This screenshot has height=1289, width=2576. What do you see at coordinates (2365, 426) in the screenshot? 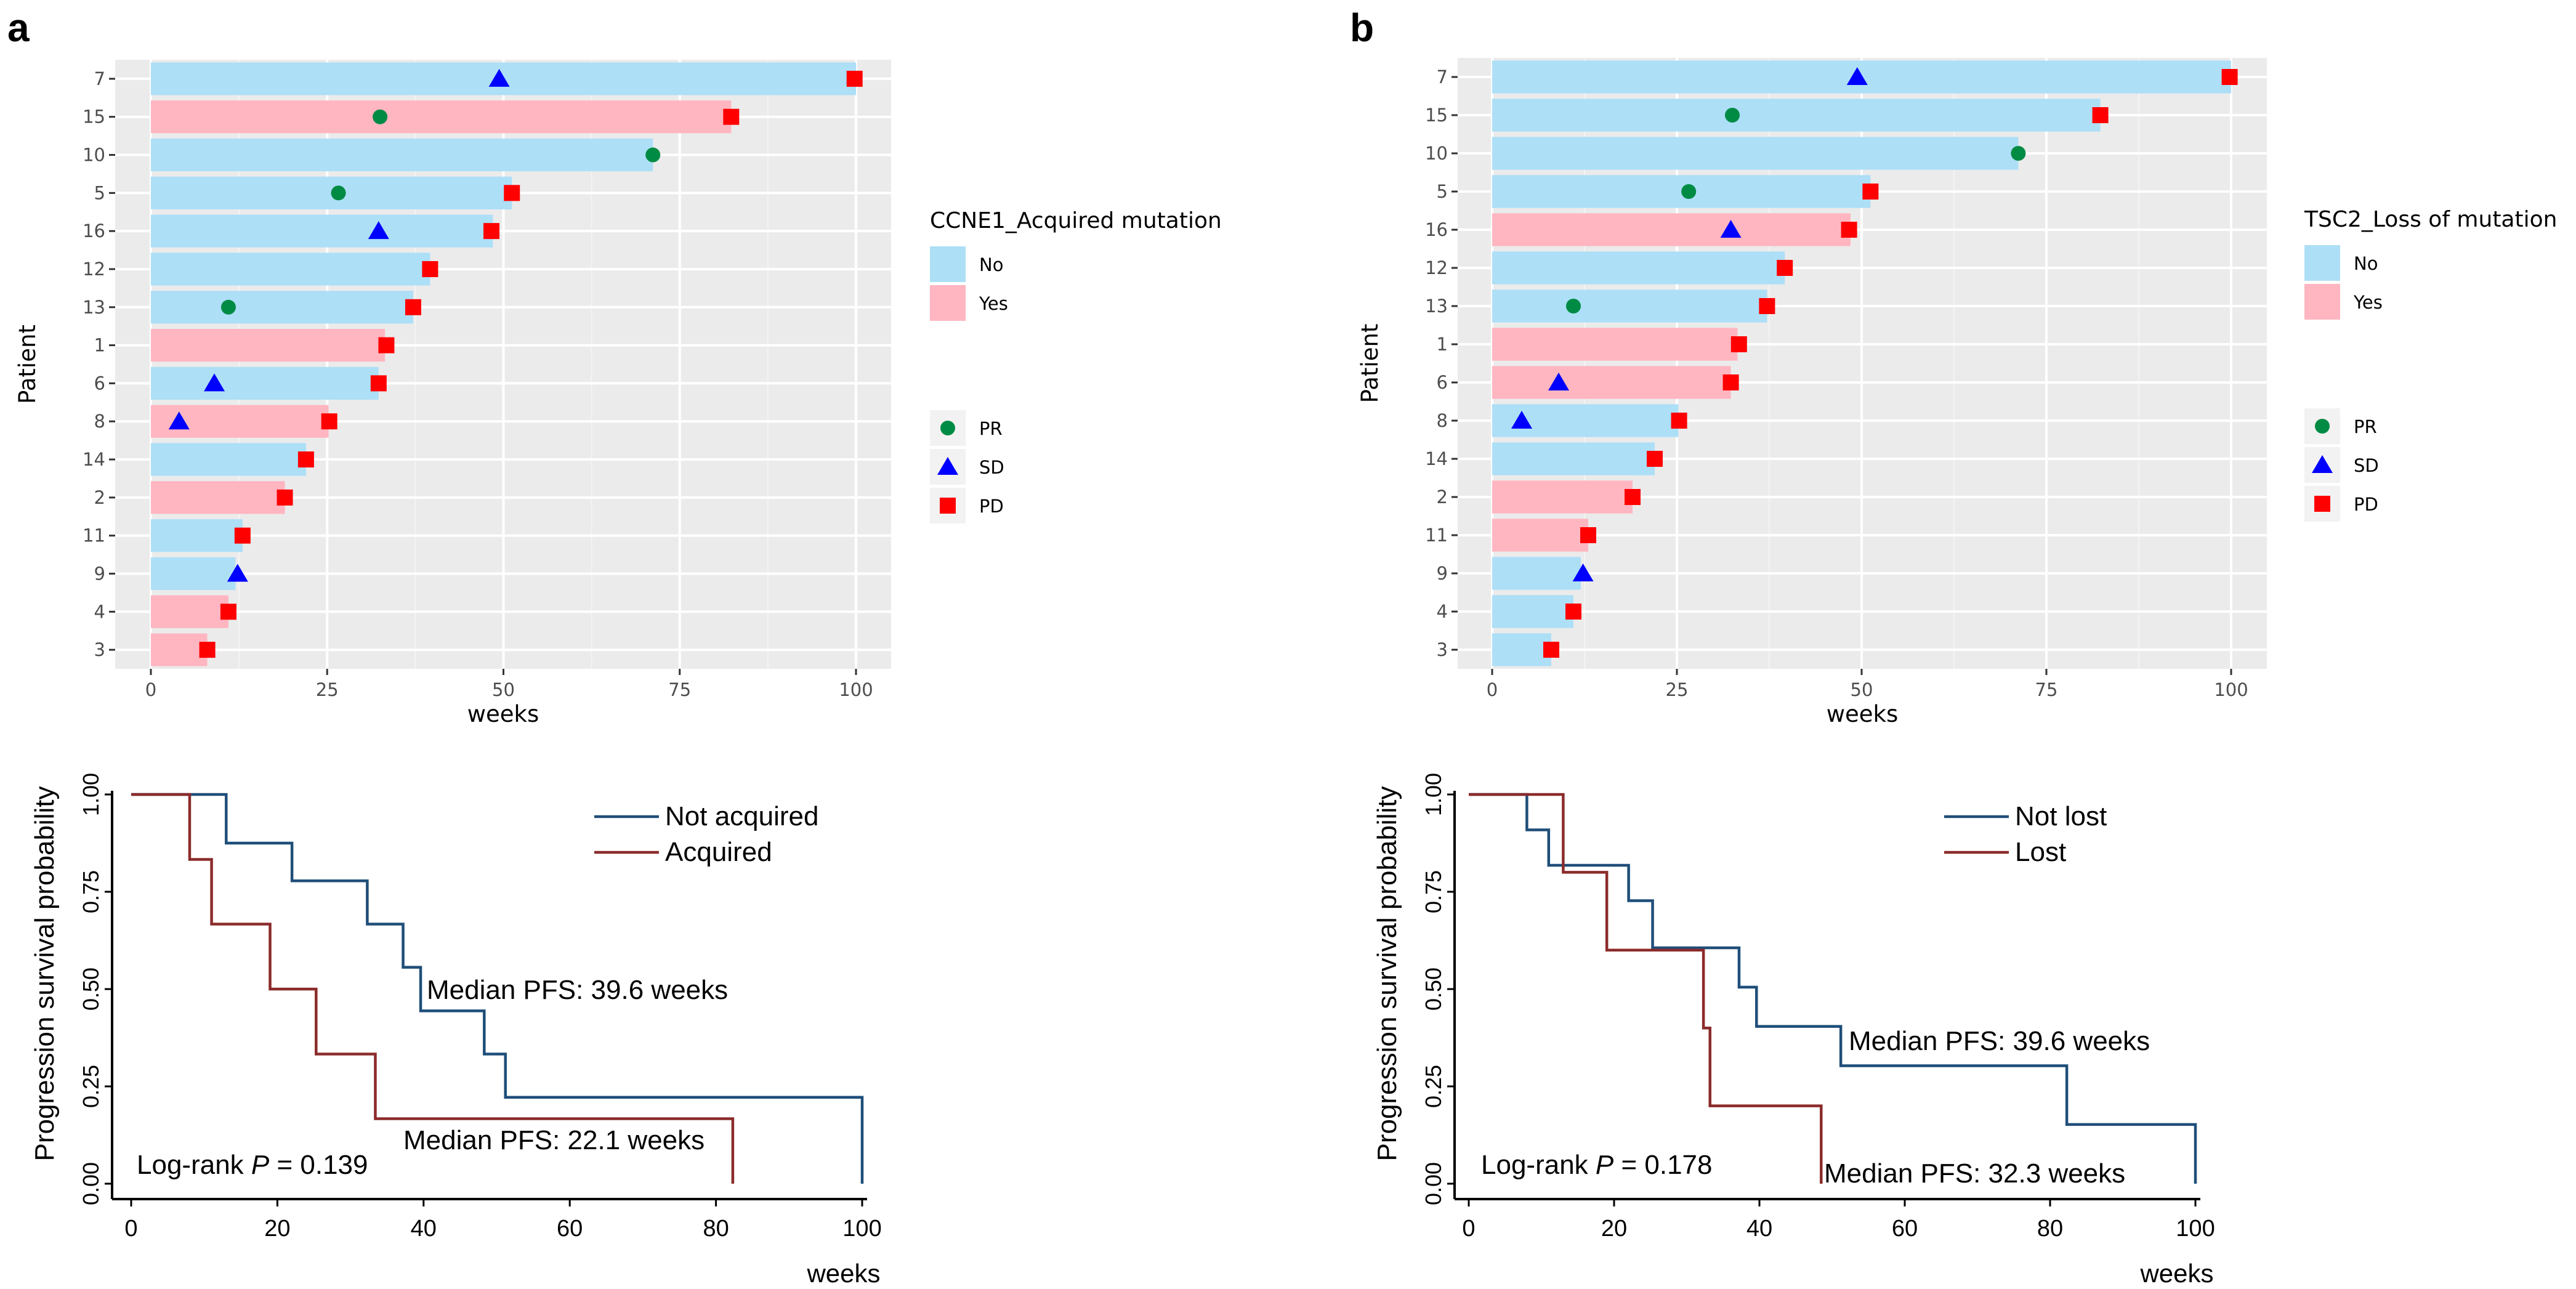
I see `legend-label: PR` at bounding box center [2365, 426].